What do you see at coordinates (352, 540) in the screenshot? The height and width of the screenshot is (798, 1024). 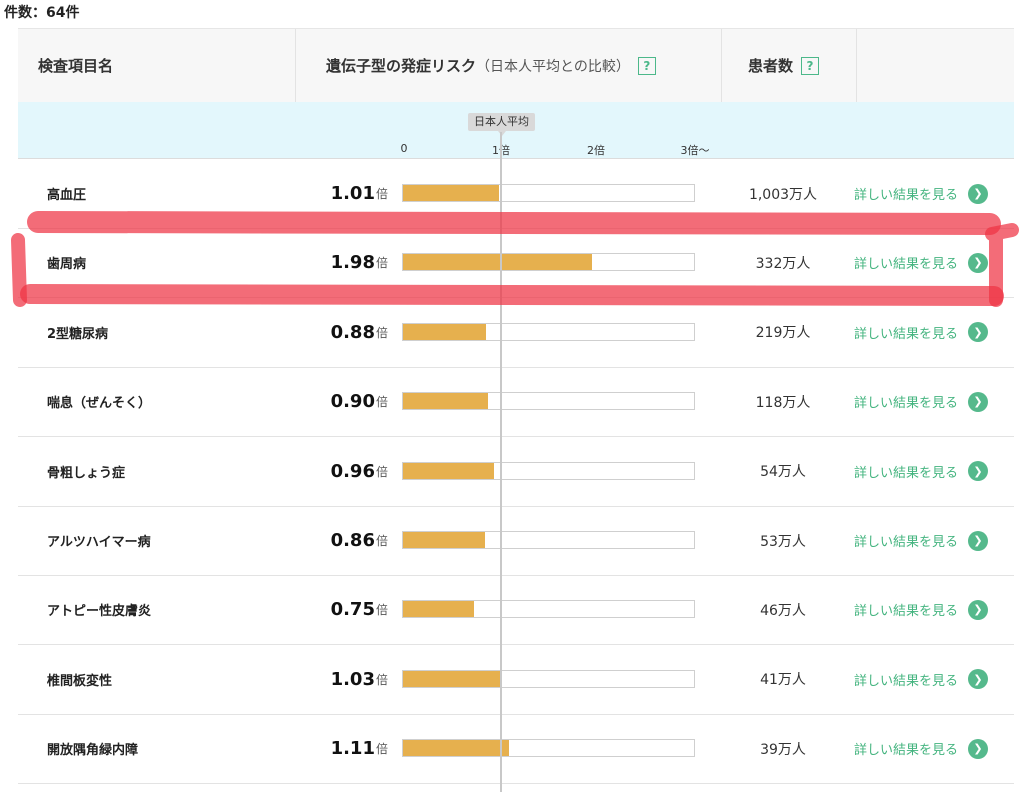 I see `risk-ratio-value: 0.86` at bounding box center [352, 540].